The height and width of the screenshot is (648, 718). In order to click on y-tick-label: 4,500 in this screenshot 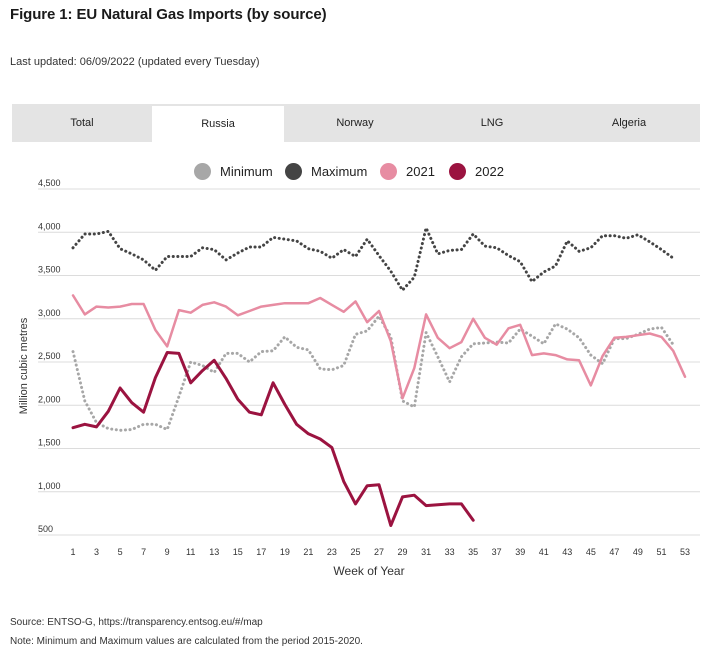, I will do `click(49, 183)`.